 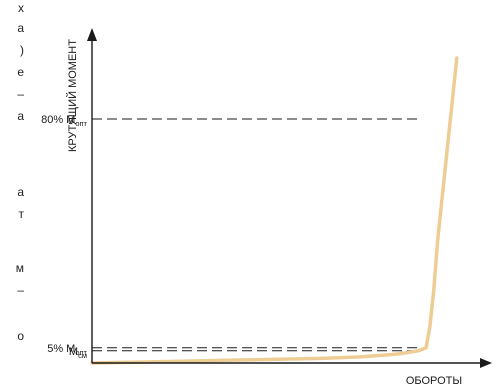 I want to click on reference-line-label: 80% Mопт, so click(x=64, y=121).